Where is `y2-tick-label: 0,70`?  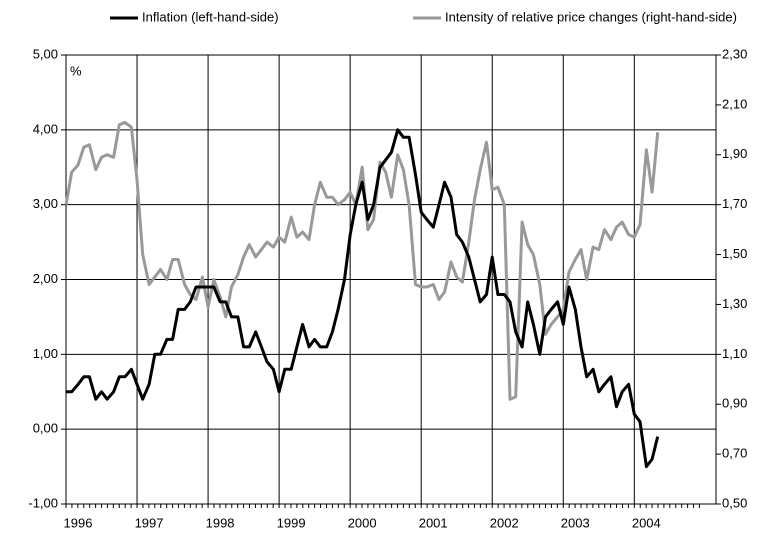
y2-tick-label: 0,70 is located at coordinates (734, 453).